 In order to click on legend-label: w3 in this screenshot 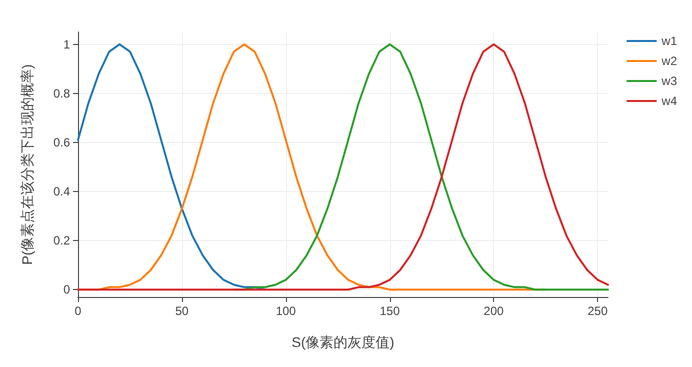, I will do `click(669, 81)`.